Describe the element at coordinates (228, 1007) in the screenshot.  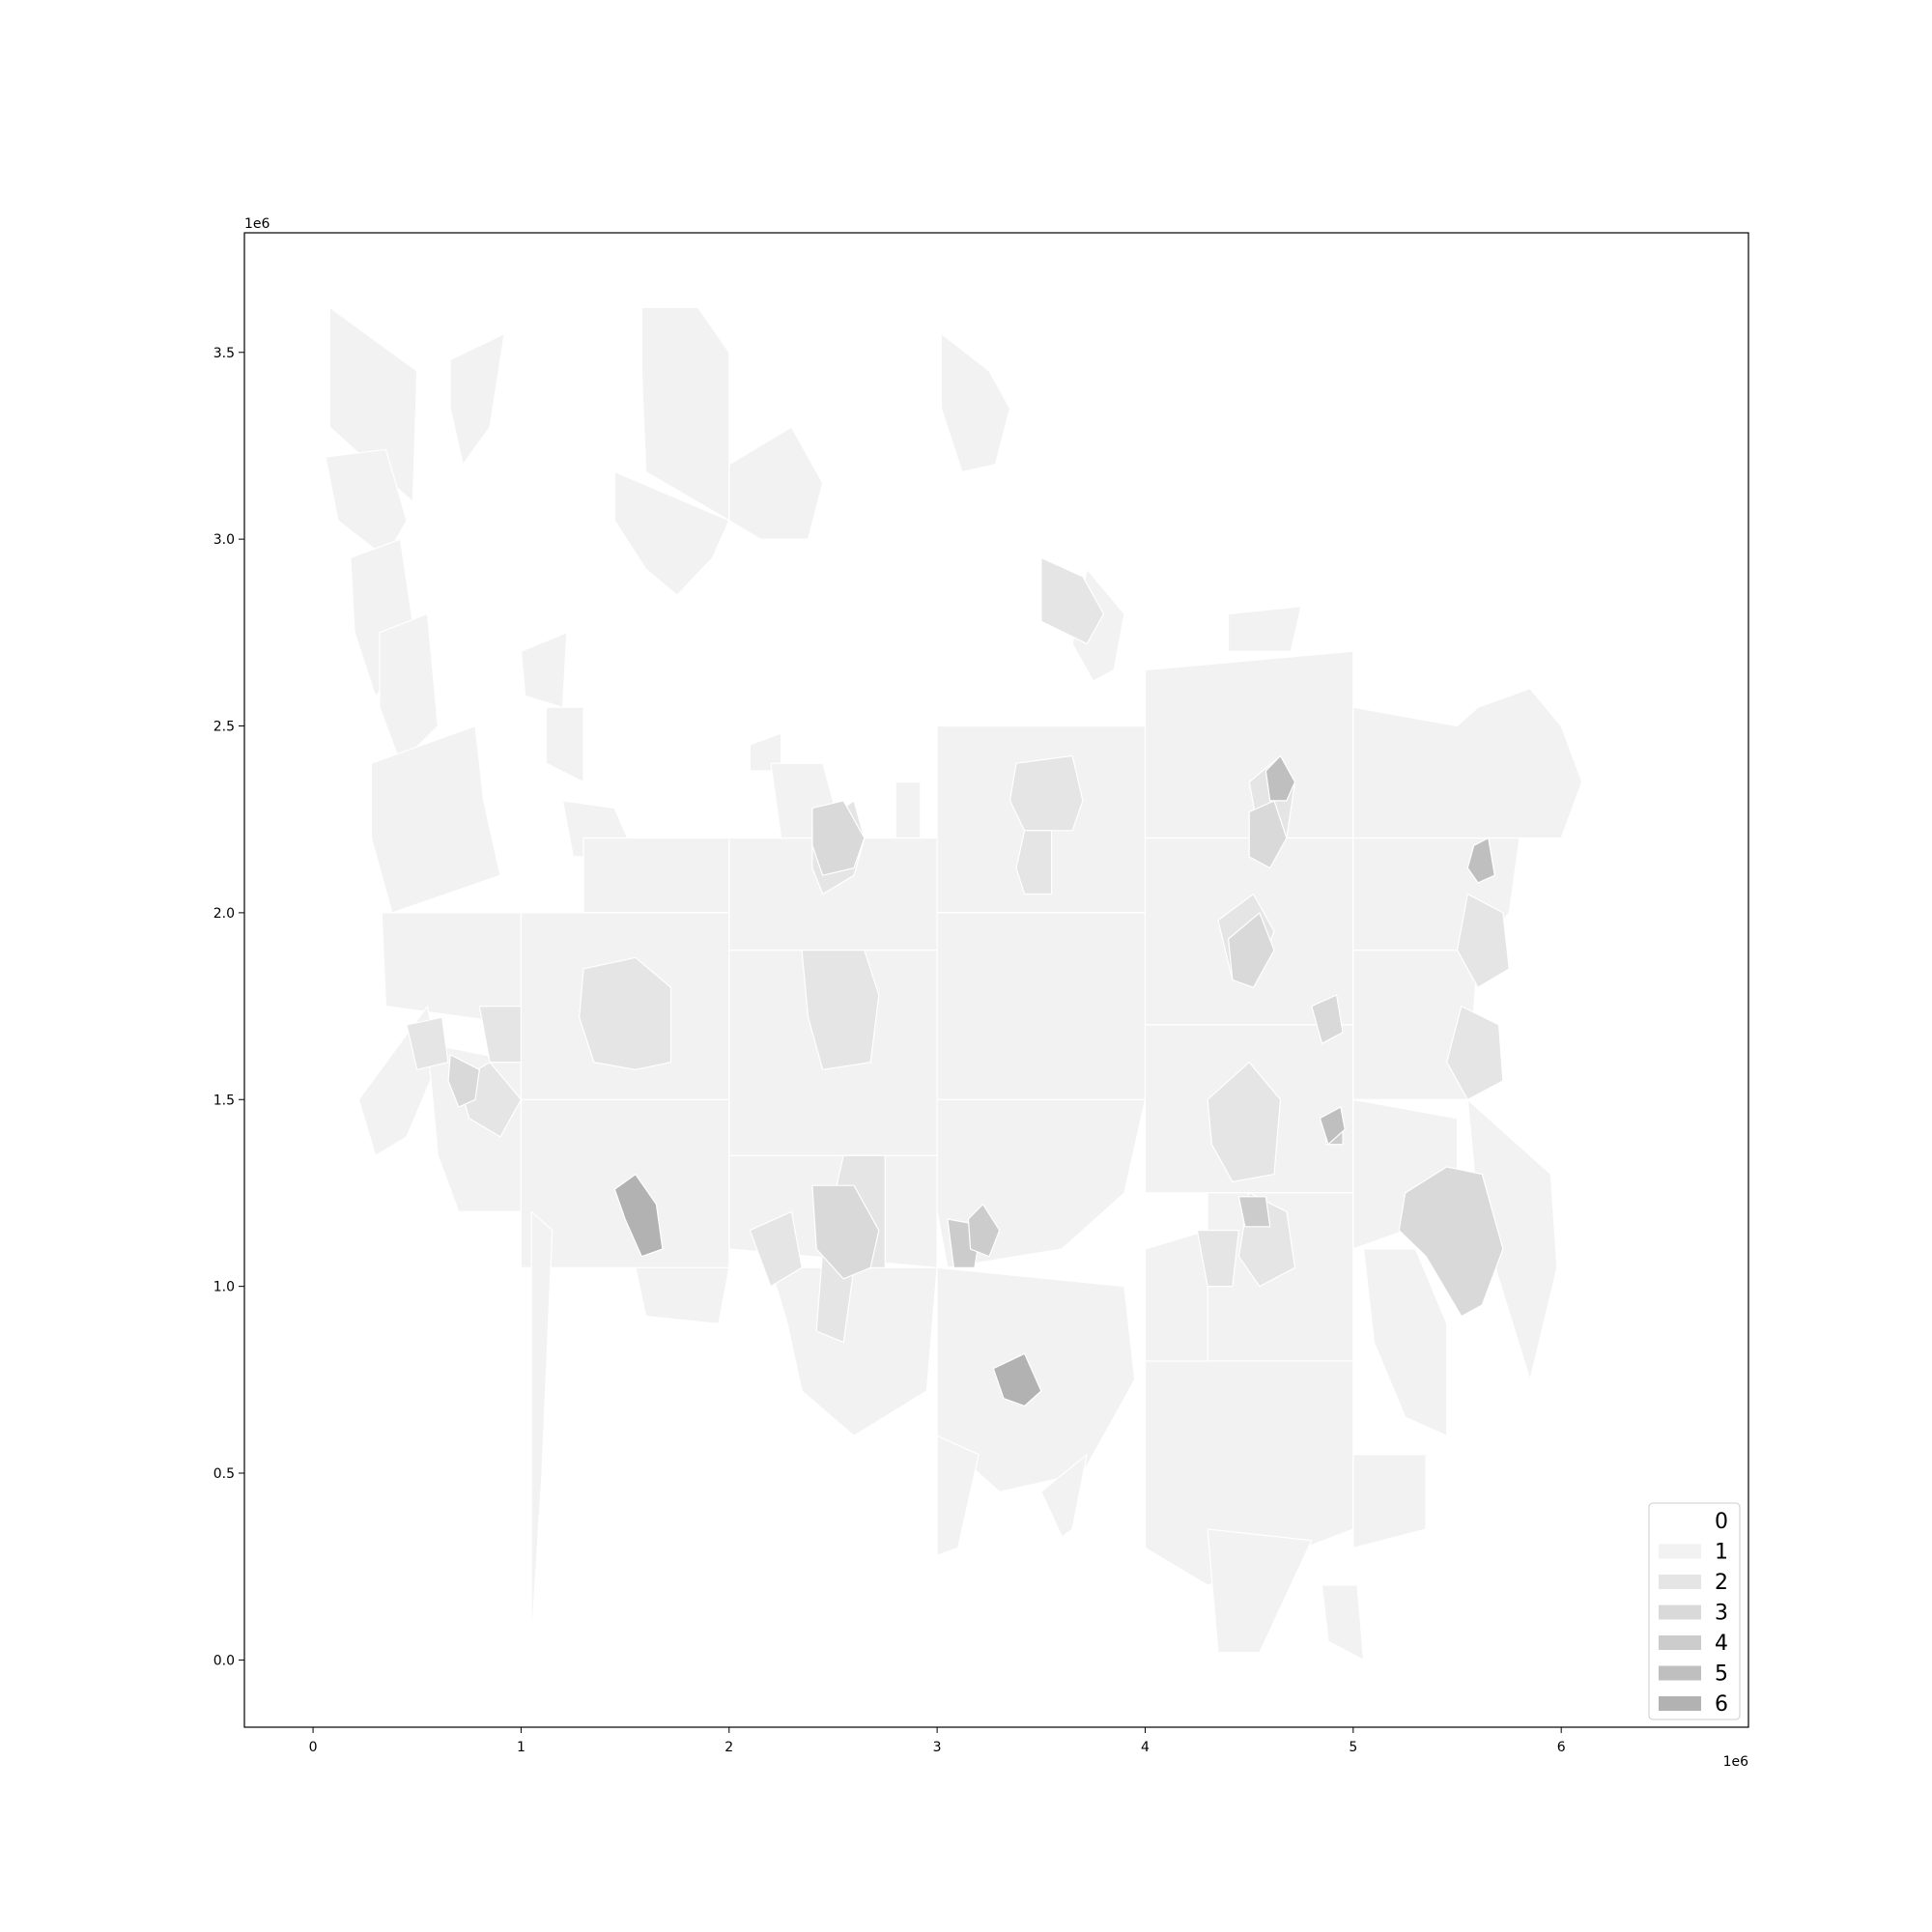
I see `y-axis: 0.0 0.5 1.0 1.5 2.0 2.5 3.0 3.5` at that location.